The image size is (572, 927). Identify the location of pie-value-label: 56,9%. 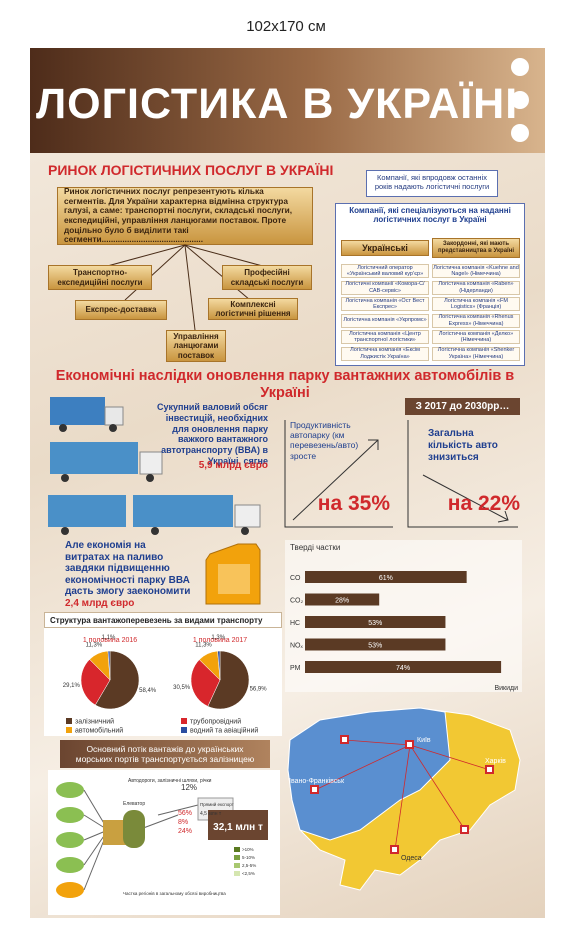
(259, 689).